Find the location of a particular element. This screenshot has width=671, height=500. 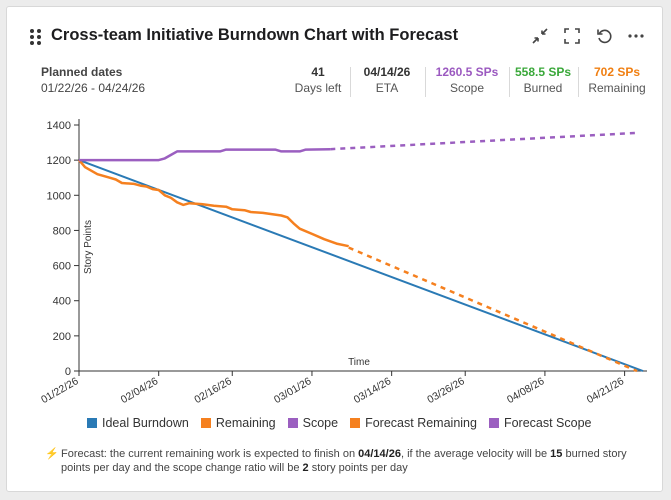

planned-dates: Planned dates 01/22/26 - 04/24/26 is located at coordinates (93, 80).